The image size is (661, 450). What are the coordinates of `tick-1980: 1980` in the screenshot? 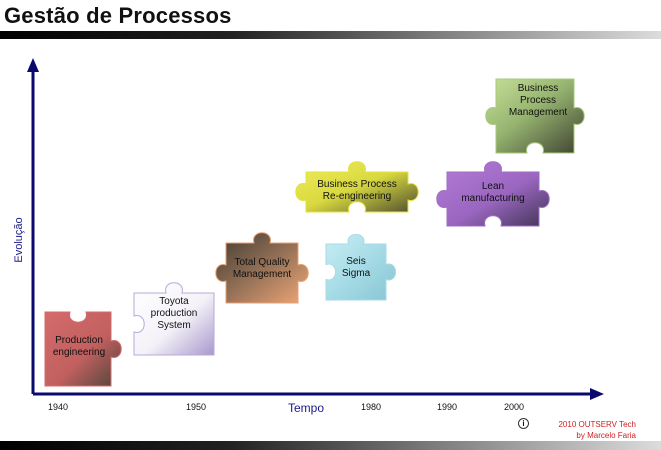 It's located at (371, 407).